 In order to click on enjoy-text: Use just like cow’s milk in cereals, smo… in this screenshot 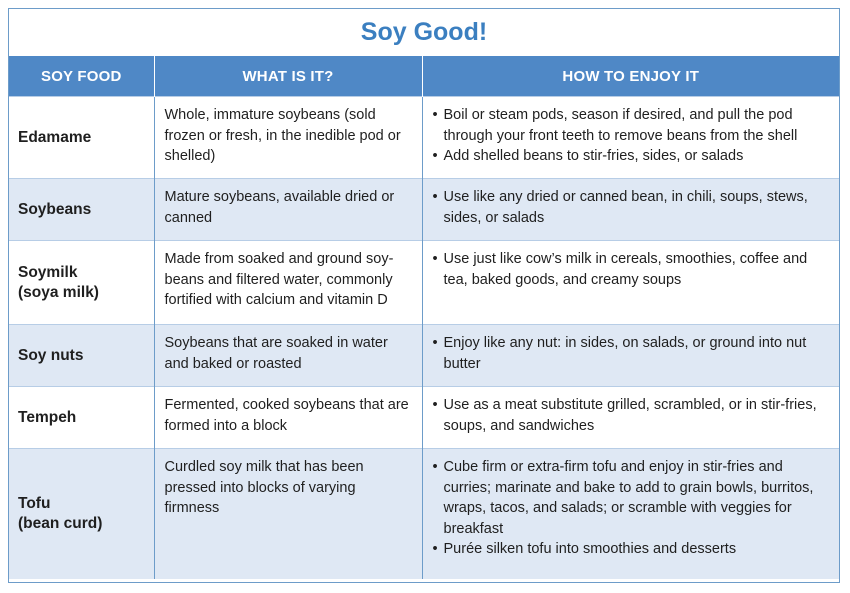, I will do `click(625, 269)`.